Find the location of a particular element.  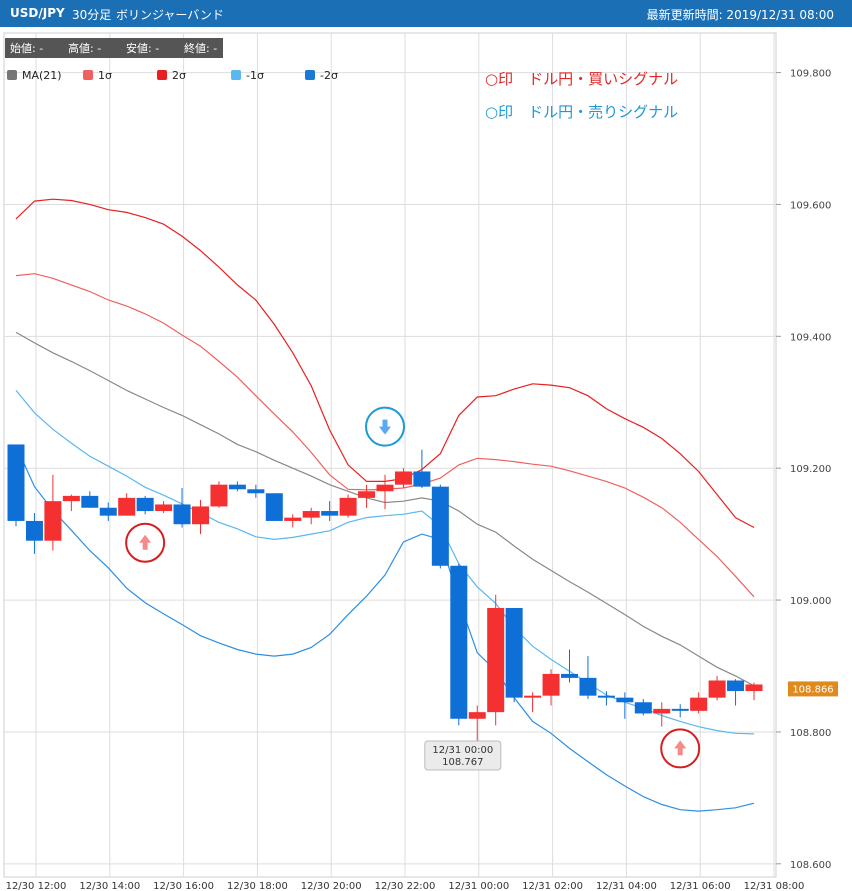

timeframe-label: 30分足 is located at coordinates (92, 15).